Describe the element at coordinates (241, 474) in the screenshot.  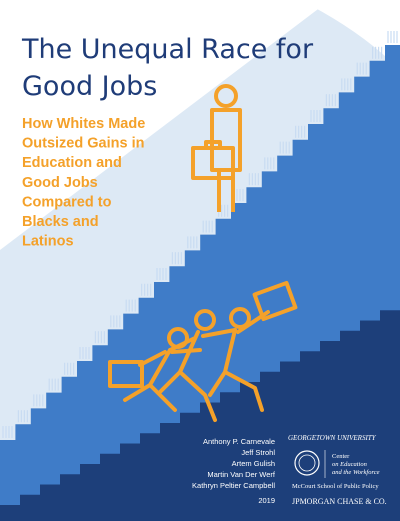
I see `author: Martin Van Der Werf` at that location.